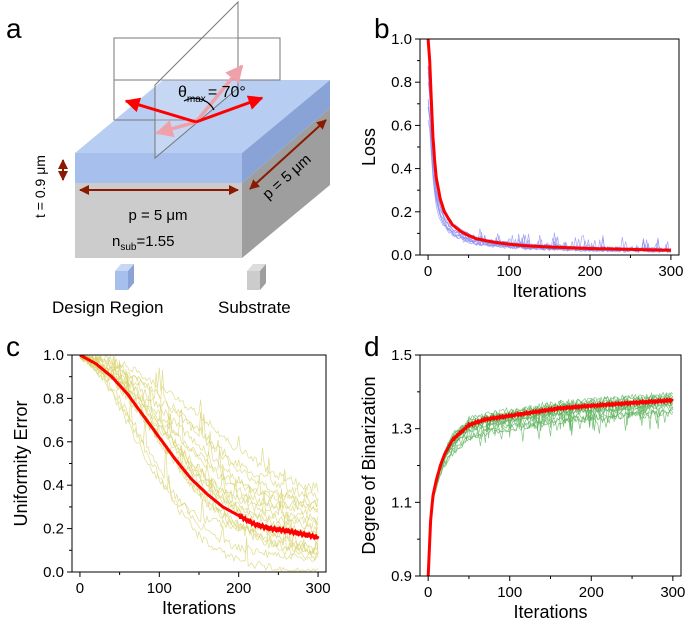  Describe the element at coordinates (21, 463) in the screenshot. I see `y-axis-label-c: Uniformity Error` at that location.